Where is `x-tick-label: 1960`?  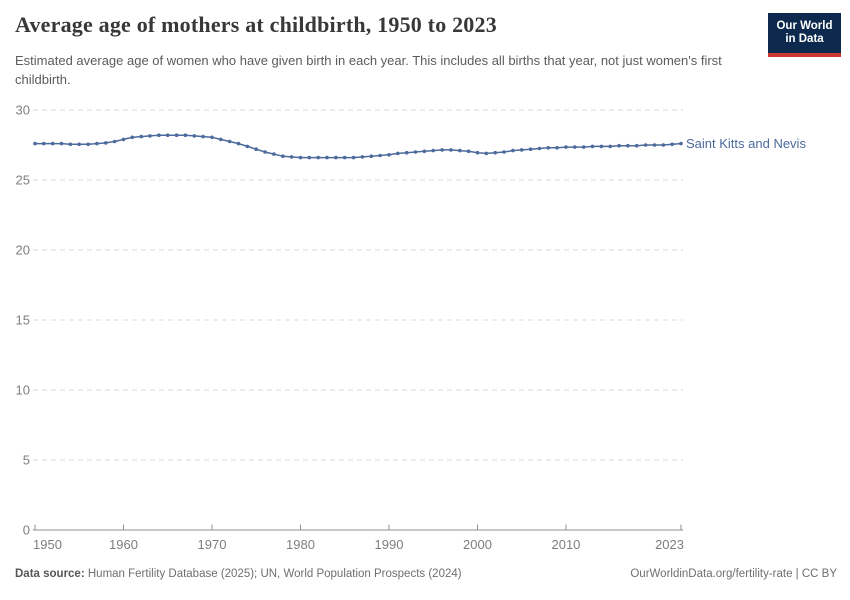 x-tick-label: 1960 is located at coordinates (123, 544).